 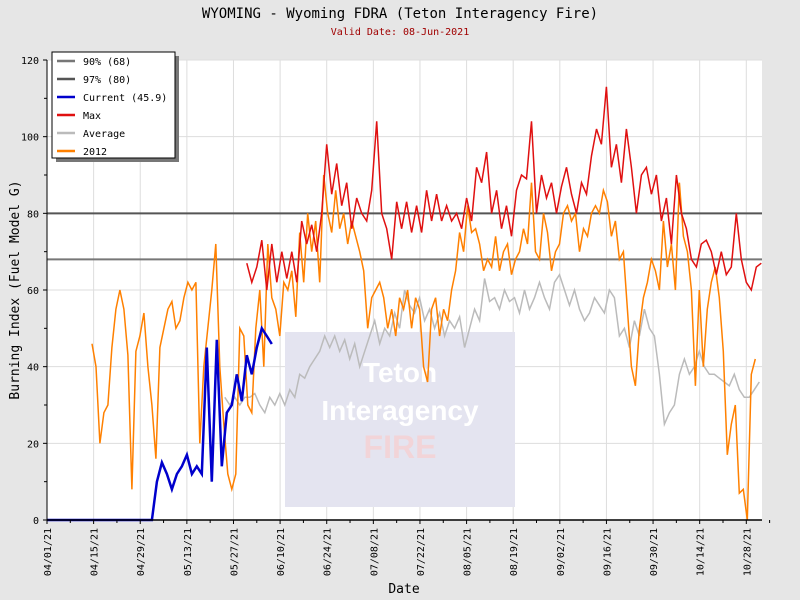 I want to click on x-tick-label: 09/16/21, so click(x=607, y=552).